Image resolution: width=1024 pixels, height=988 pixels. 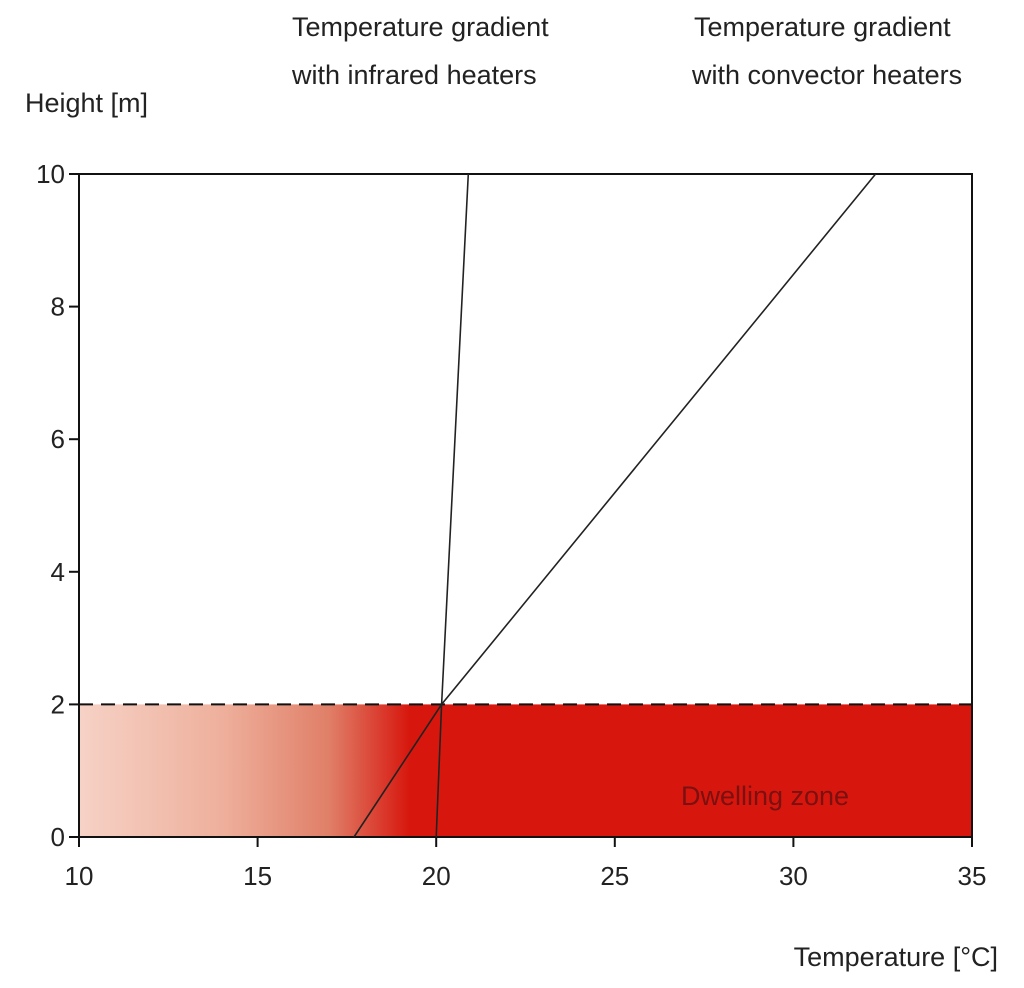 What do you see at coordinates (793, 876) in the screenshot?
I see `x-tick-label: 30` at bounding box center [793, 876].